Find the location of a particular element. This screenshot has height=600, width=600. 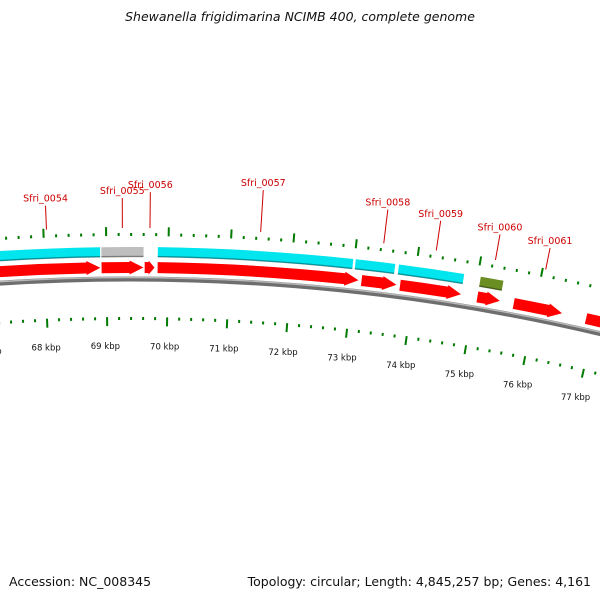

kbp-label: 77 kbp is located at coordinates (575, 398).